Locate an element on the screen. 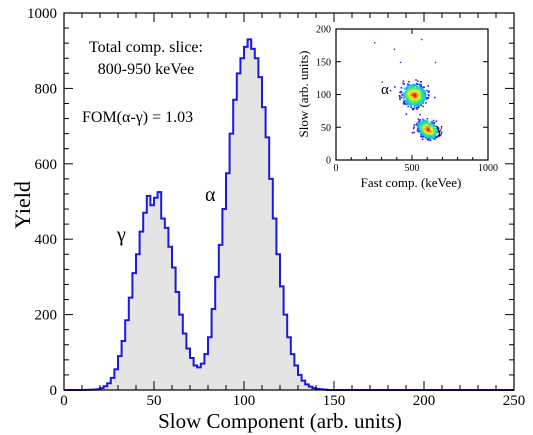 The height and width of the screenshot is (435, 533). inset-y-axis-label: Slow (arb. units) is located at coordinates (303, 93).